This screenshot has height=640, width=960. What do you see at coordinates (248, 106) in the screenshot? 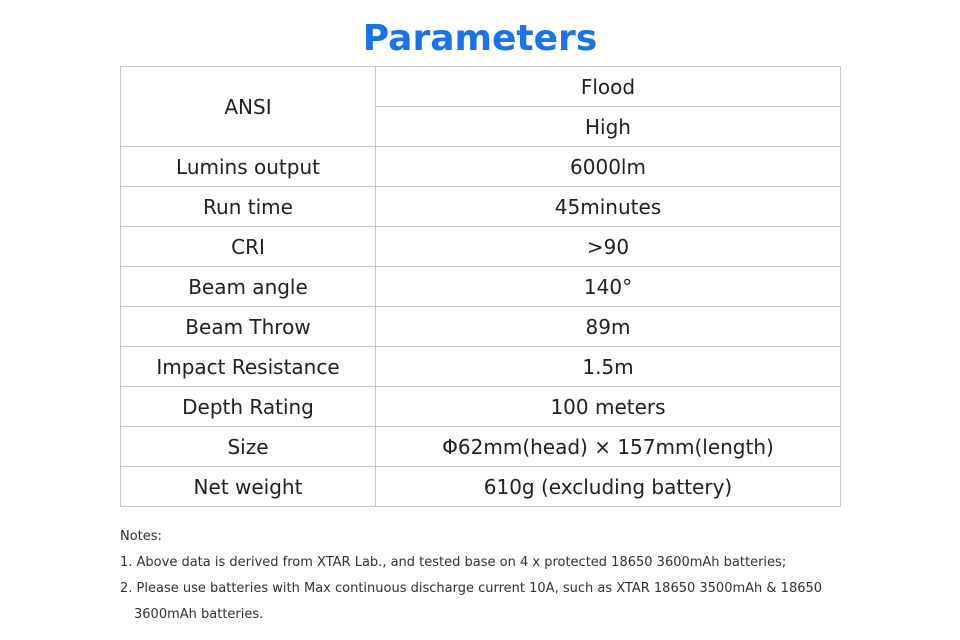
I see `ansi-label: ANSI` at bounding box center [248, 106].